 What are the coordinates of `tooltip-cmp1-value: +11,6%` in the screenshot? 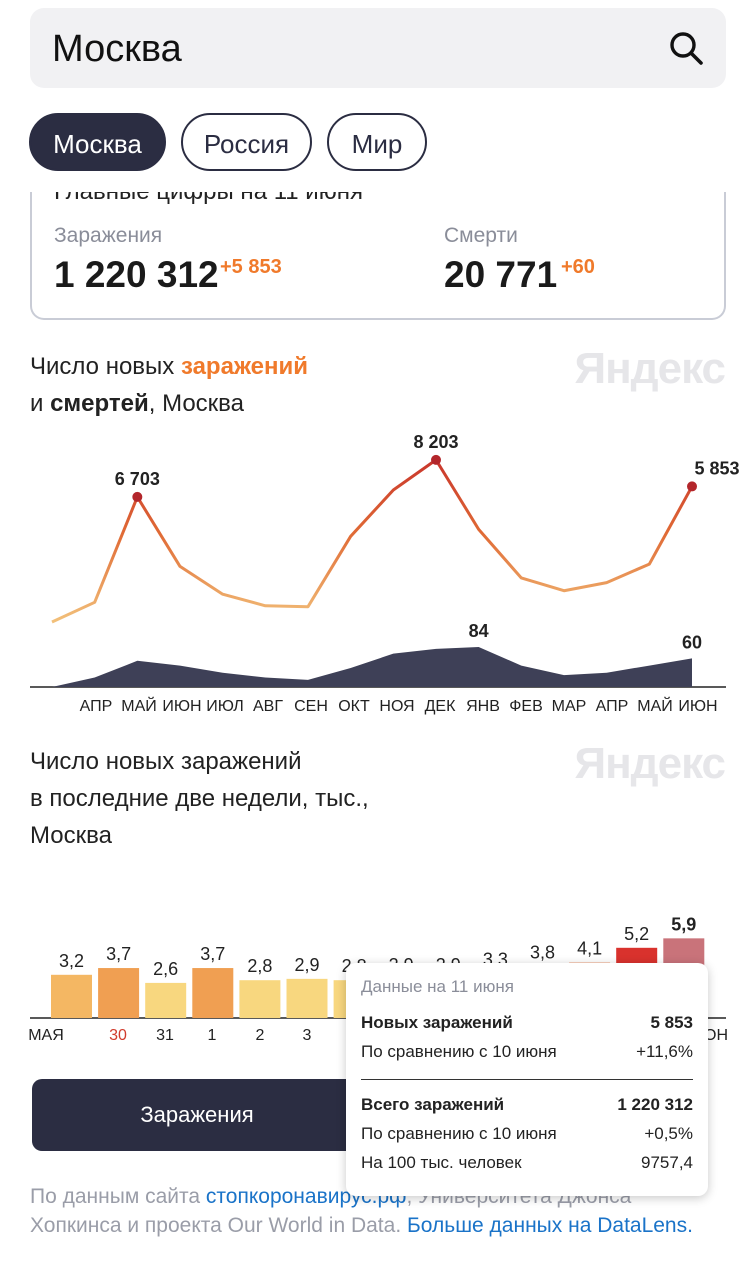 It's located at (664, 1051).